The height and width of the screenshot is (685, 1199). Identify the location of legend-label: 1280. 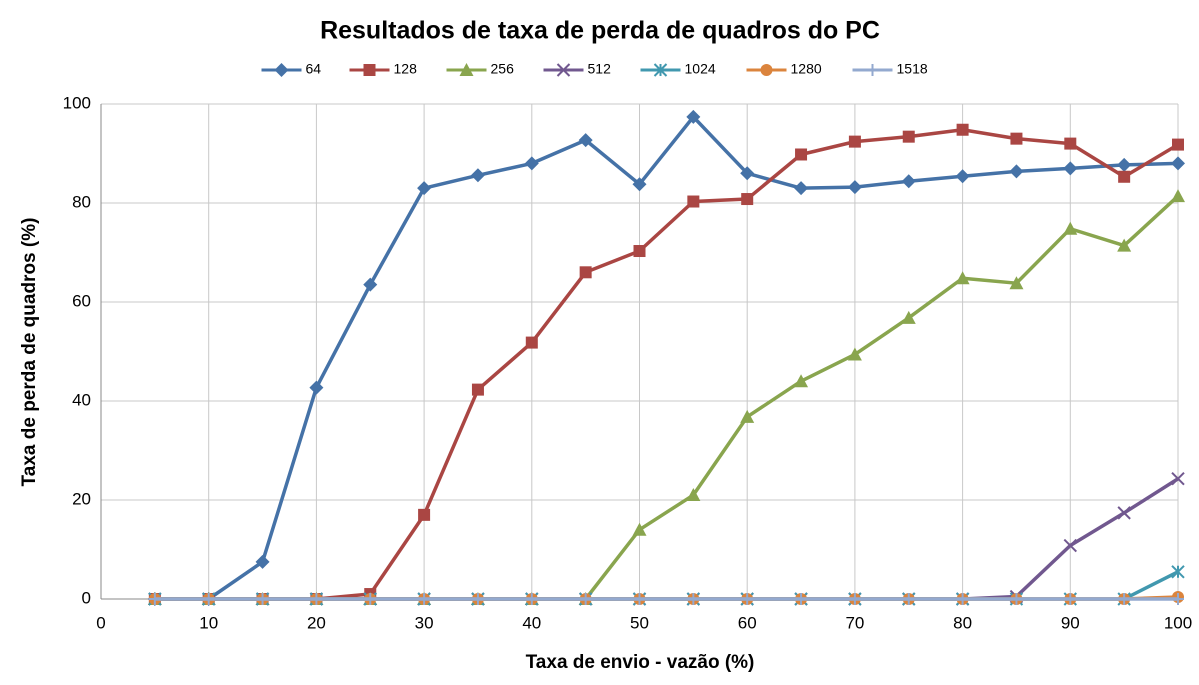
(806, 69).